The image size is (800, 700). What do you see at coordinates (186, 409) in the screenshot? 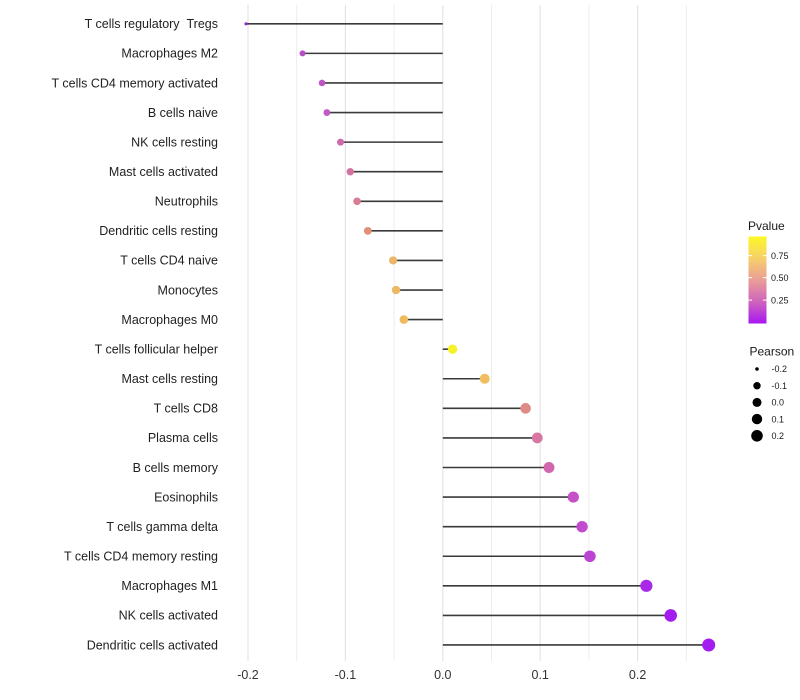
I see `category-label: T cells CD8` at bounding box center [186, 409].